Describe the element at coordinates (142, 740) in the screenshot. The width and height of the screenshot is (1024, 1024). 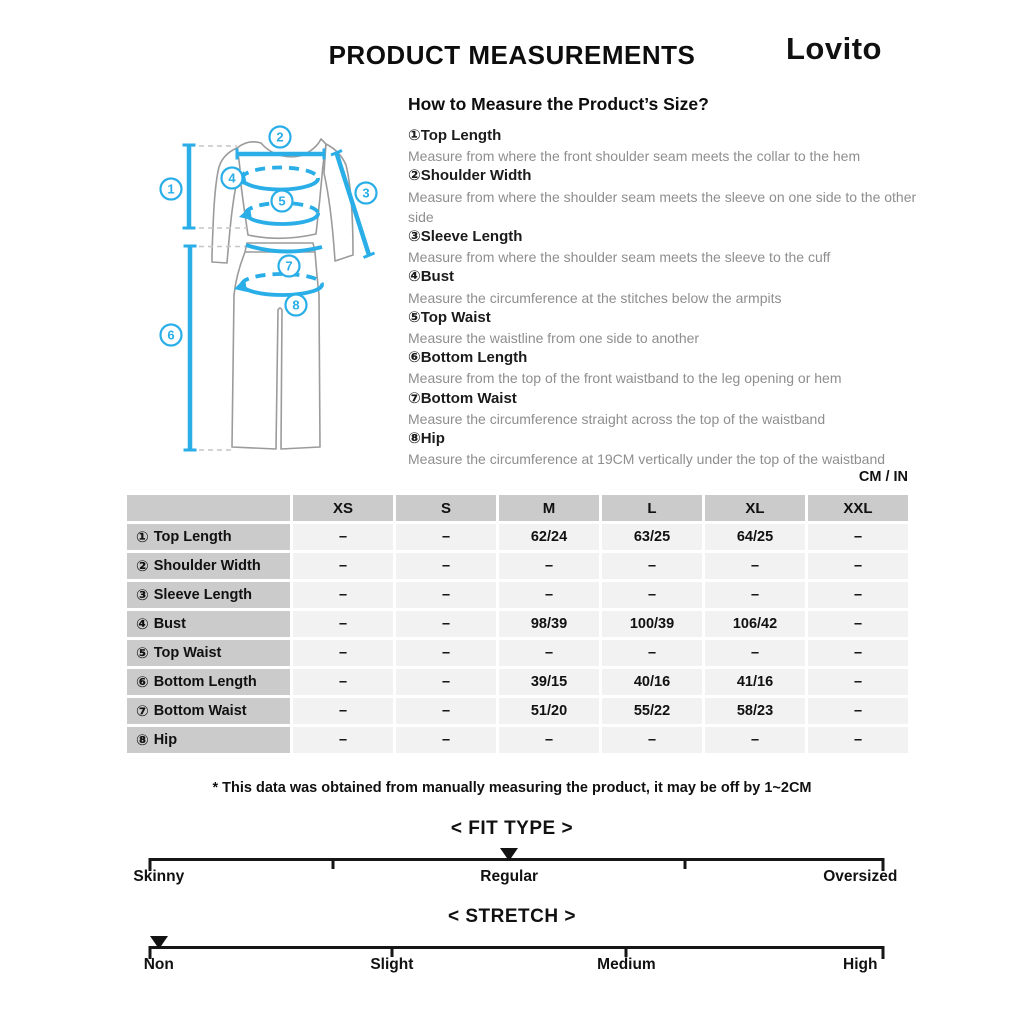
I see `row-num: ⑧` at that location.